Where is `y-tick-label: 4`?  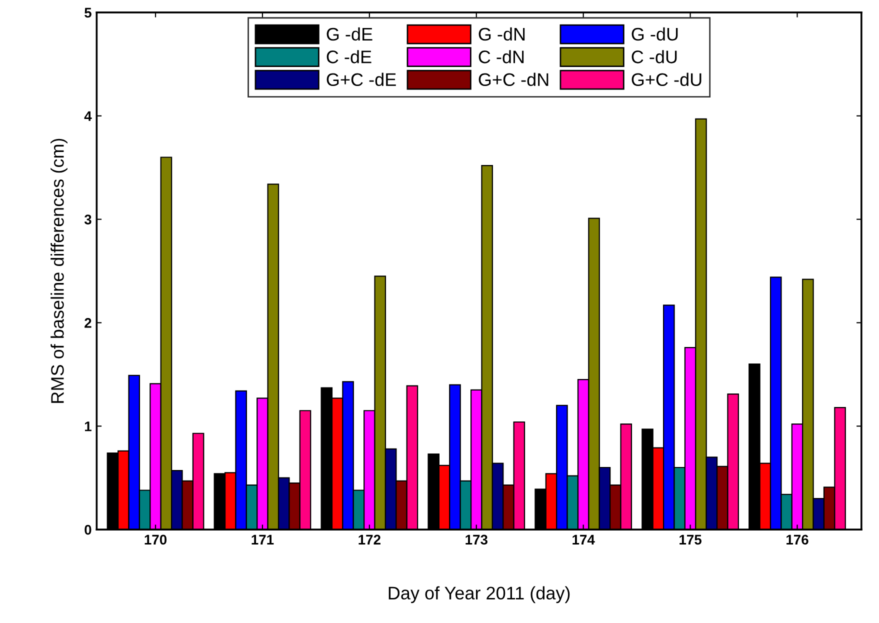 y-tick-label: 4 is located at coordinates (88, 116).